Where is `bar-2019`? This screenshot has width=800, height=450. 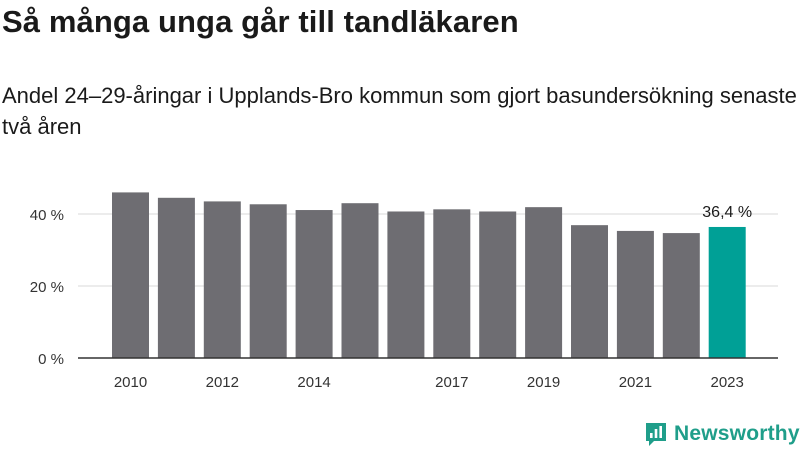
bar-2019 is located at coordinates (544, 282).